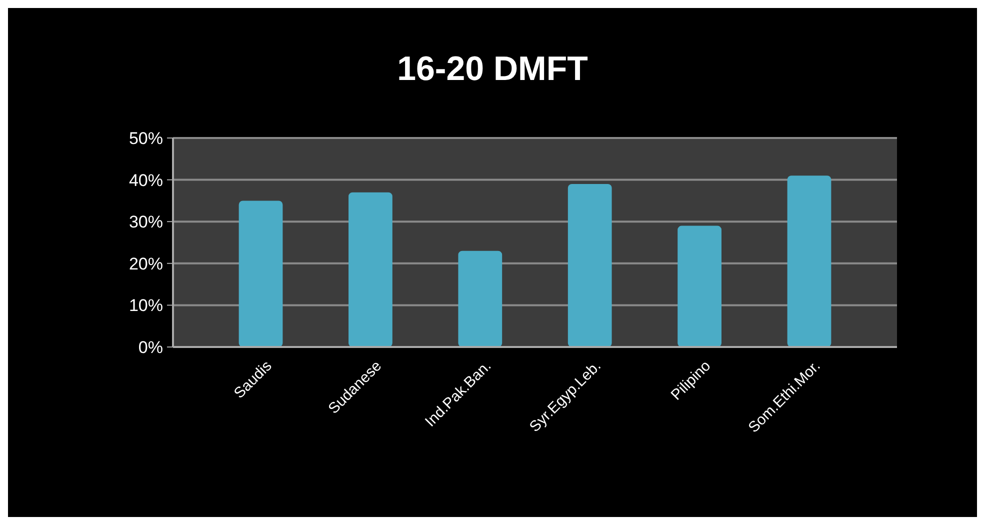 Image resolution: width=985 pixels, height=525 pixels. I want to click on y-tick-label: 30%, so click(145, 222).